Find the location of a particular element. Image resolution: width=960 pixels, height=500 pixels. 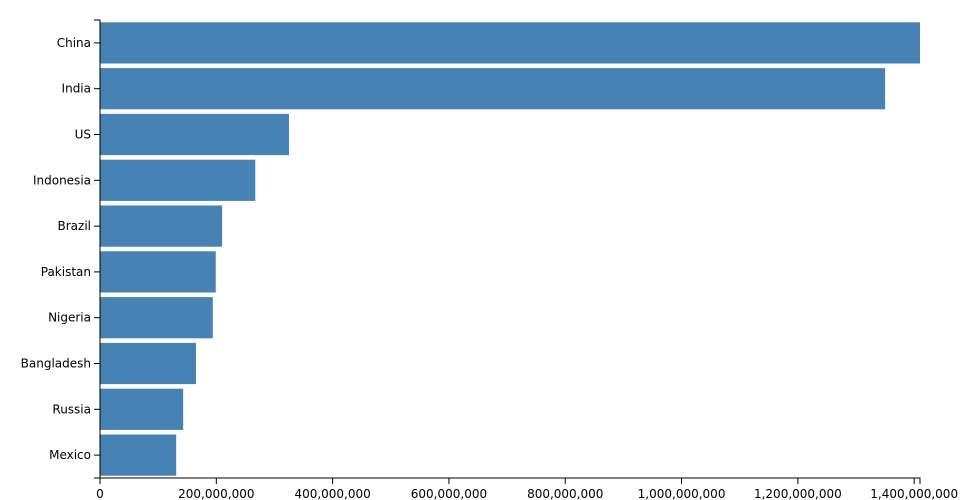

y-tick-label: Bangladesh is located at coordinates (56, 364).